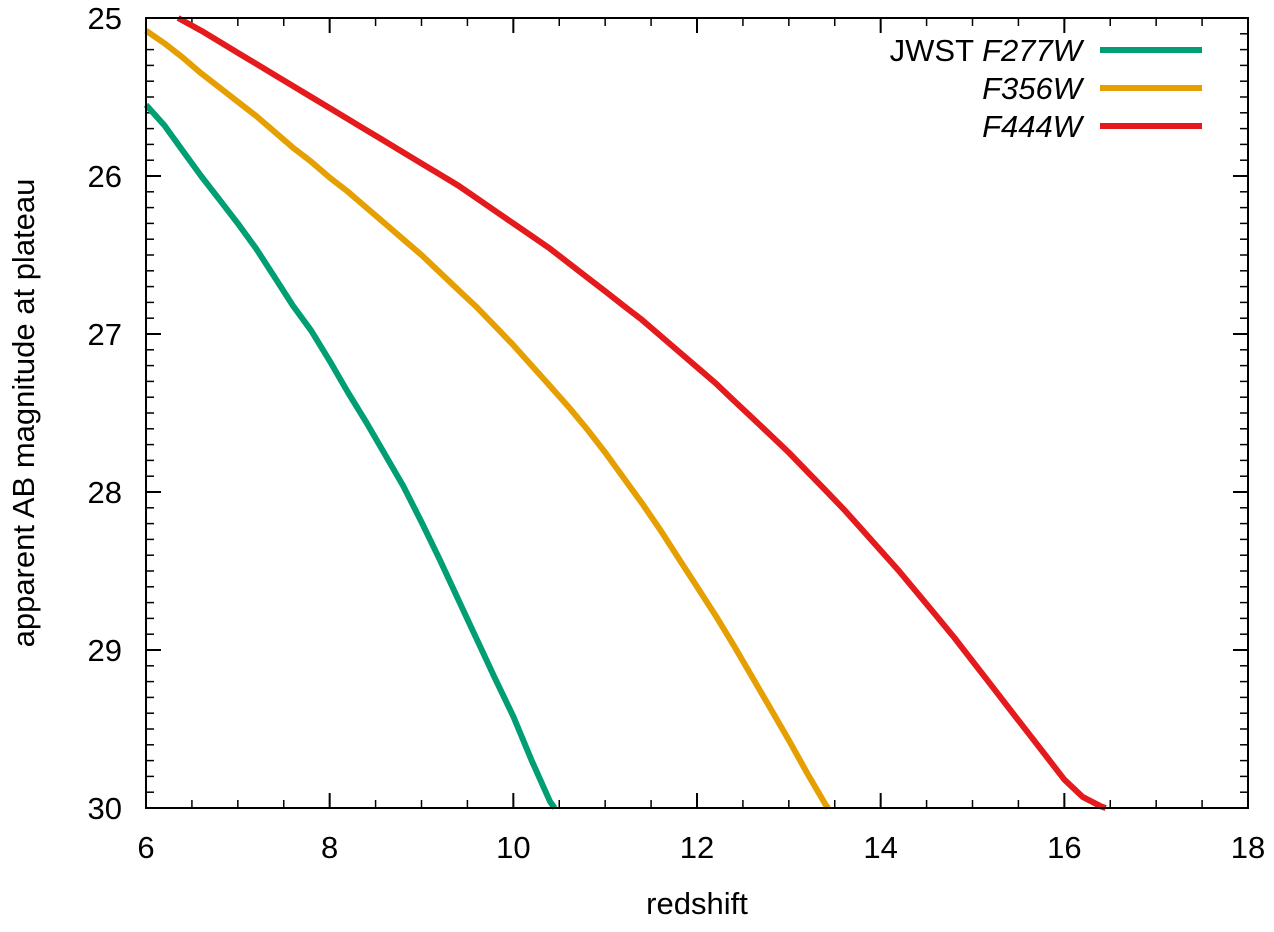 The image size is (1274, 932). I want to click on legend-series-name: F444W, so click(1033, 126).